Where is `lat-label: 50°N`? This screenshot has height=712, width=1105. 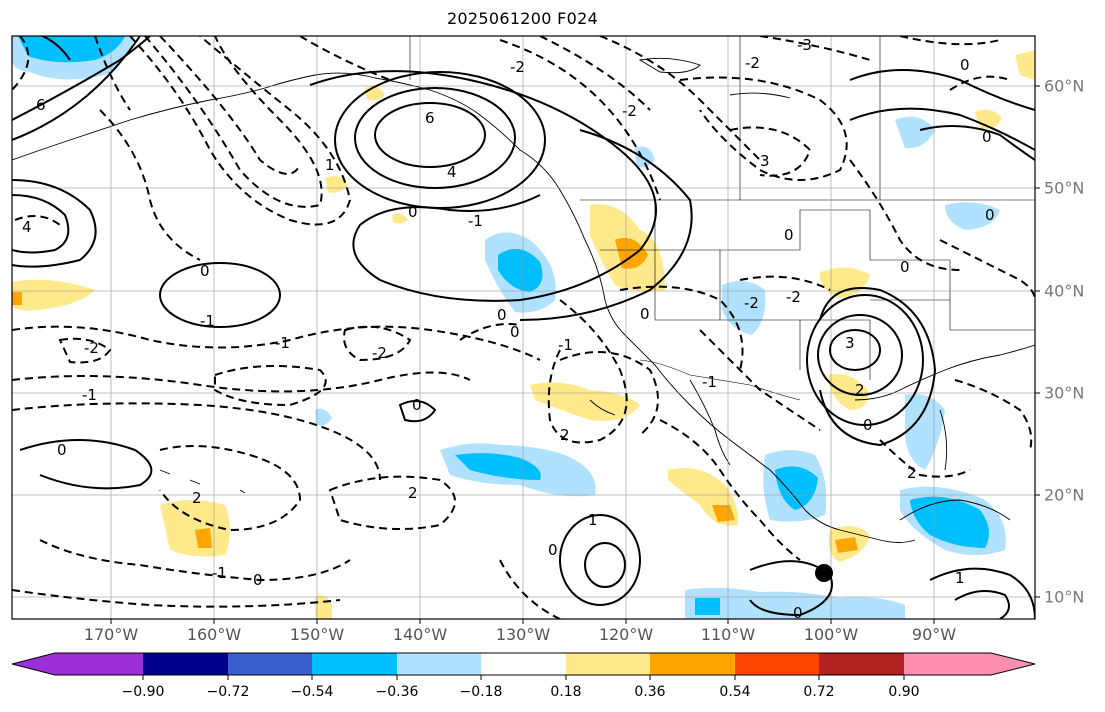
lat-label: 50°N is located at coordinates (1064, 188).